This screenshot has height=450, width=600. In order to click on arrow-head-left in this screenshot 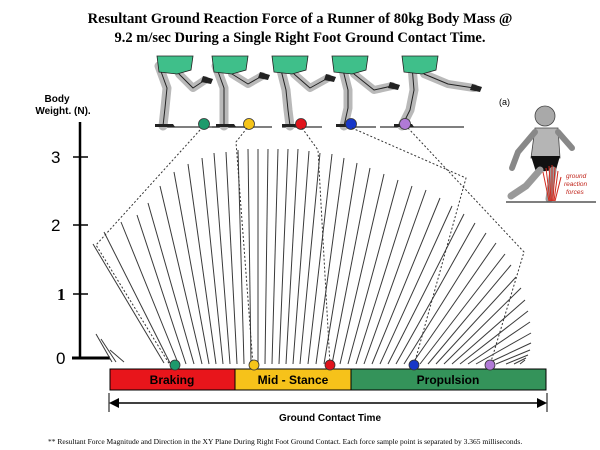, I will do `click(114, 403)`.